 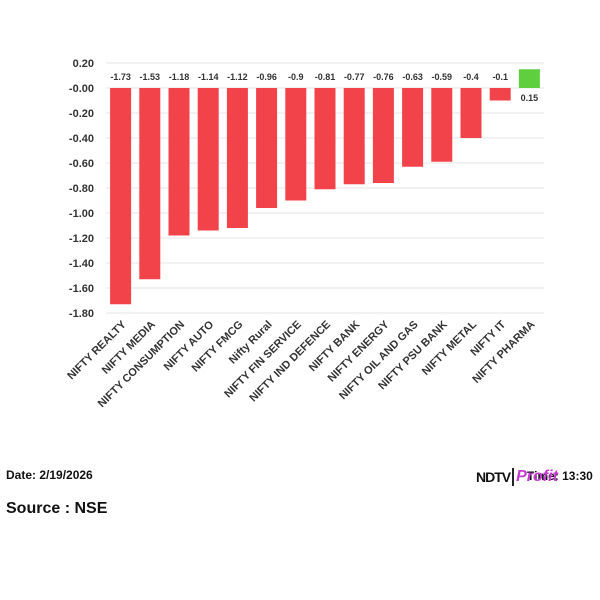 What do you see at coordinates (49, 475) in the screenshot?
I see `date-label: Date: 2/19/2026` at bounding box center [49, 475].